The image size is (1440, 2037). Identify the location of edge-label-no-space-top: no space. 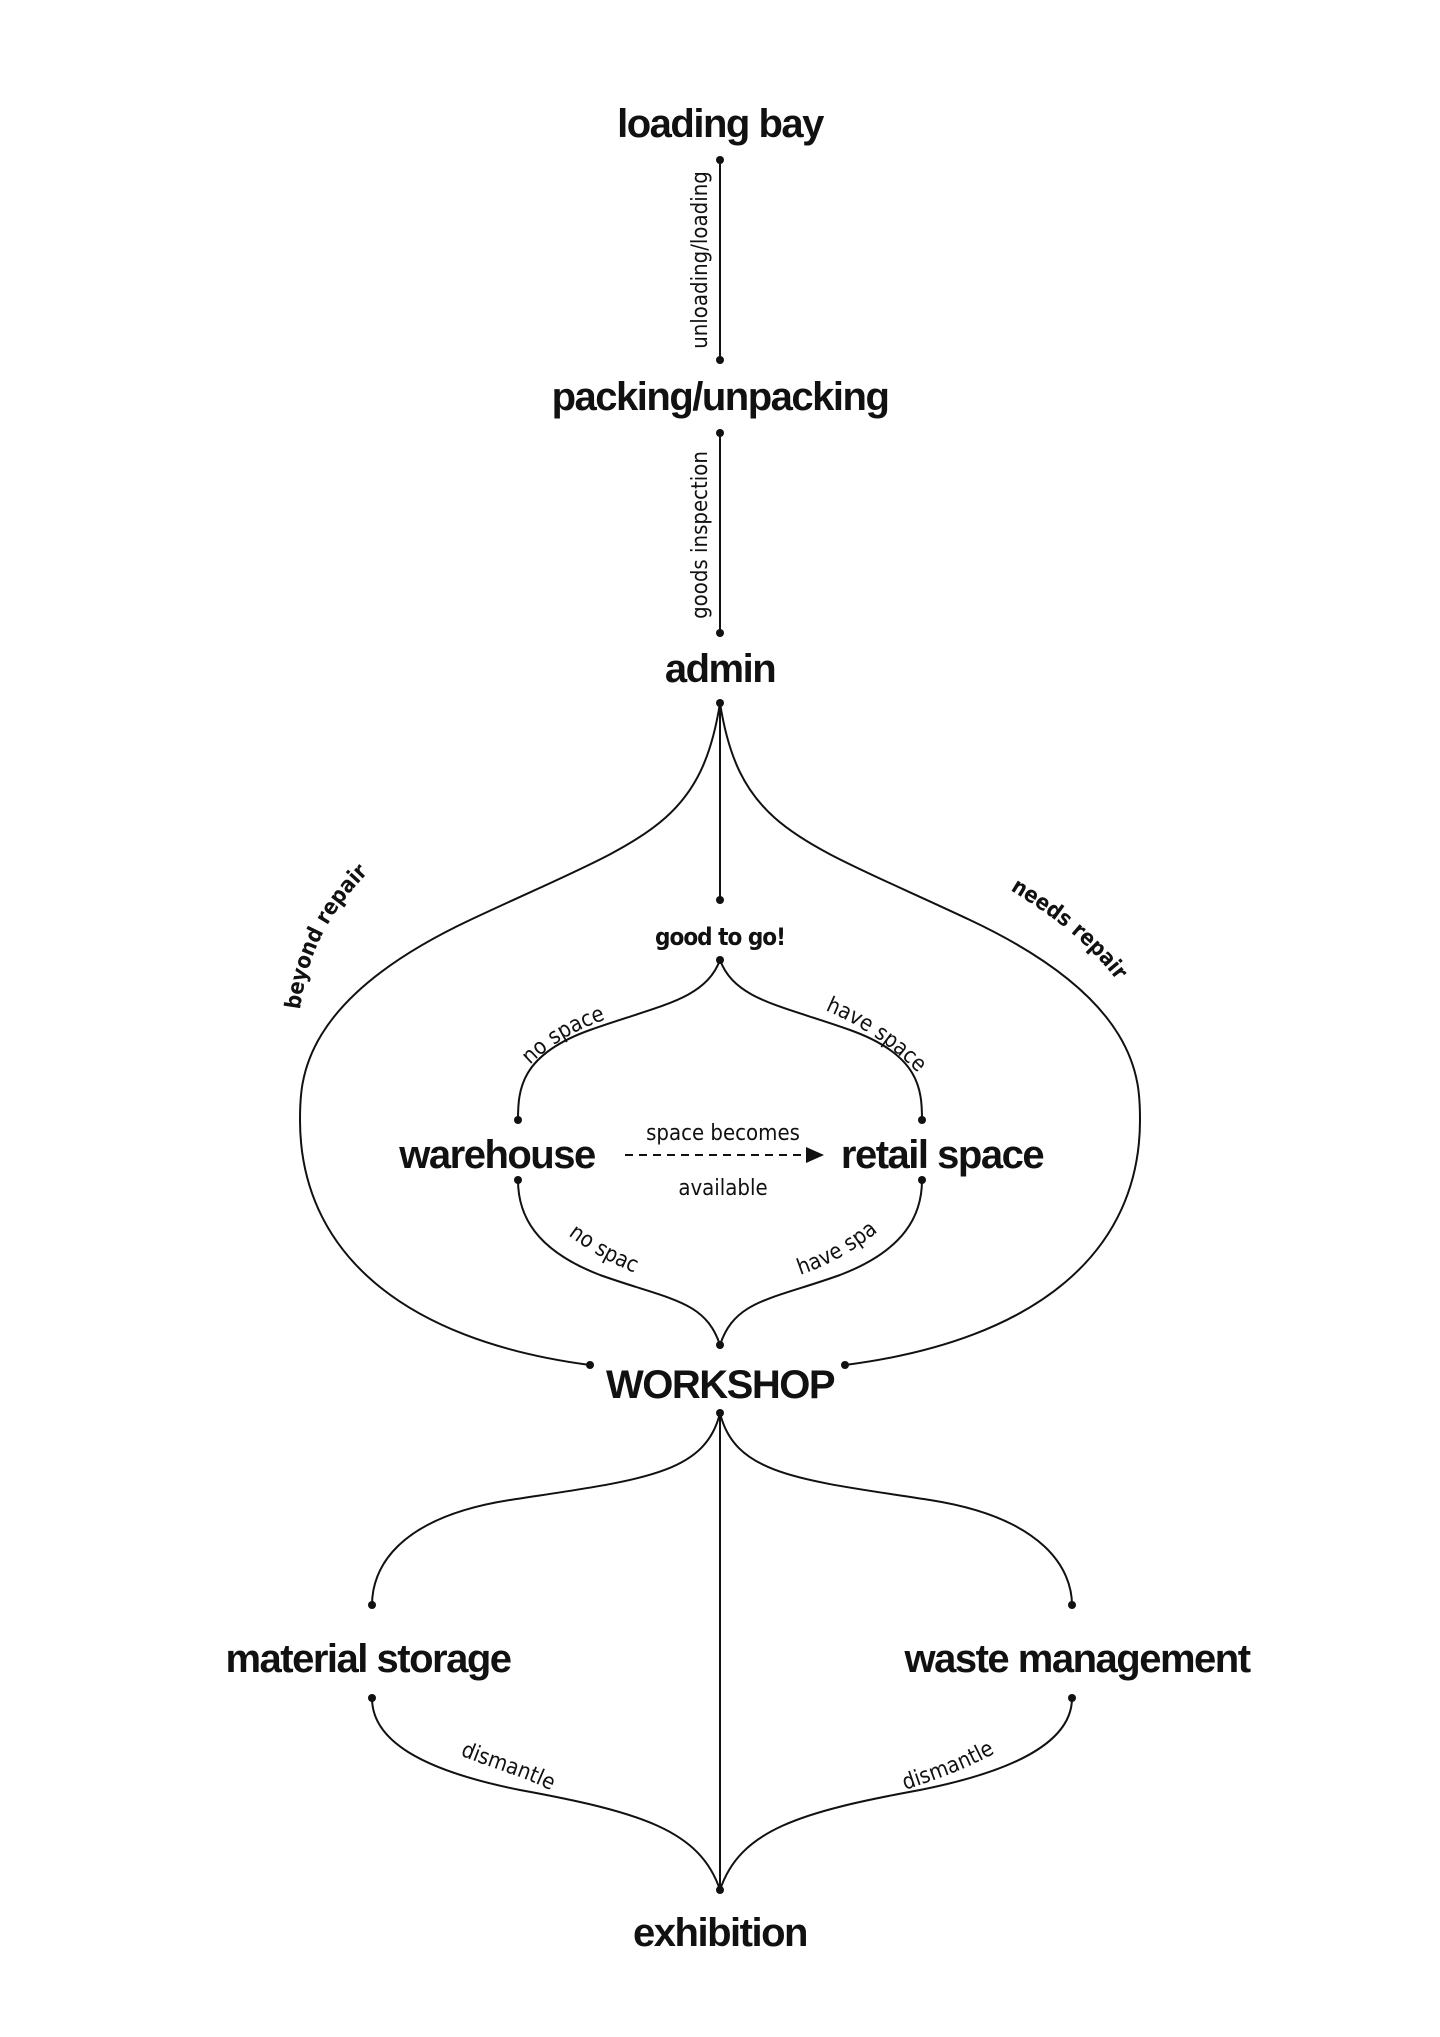
(562, 1036).